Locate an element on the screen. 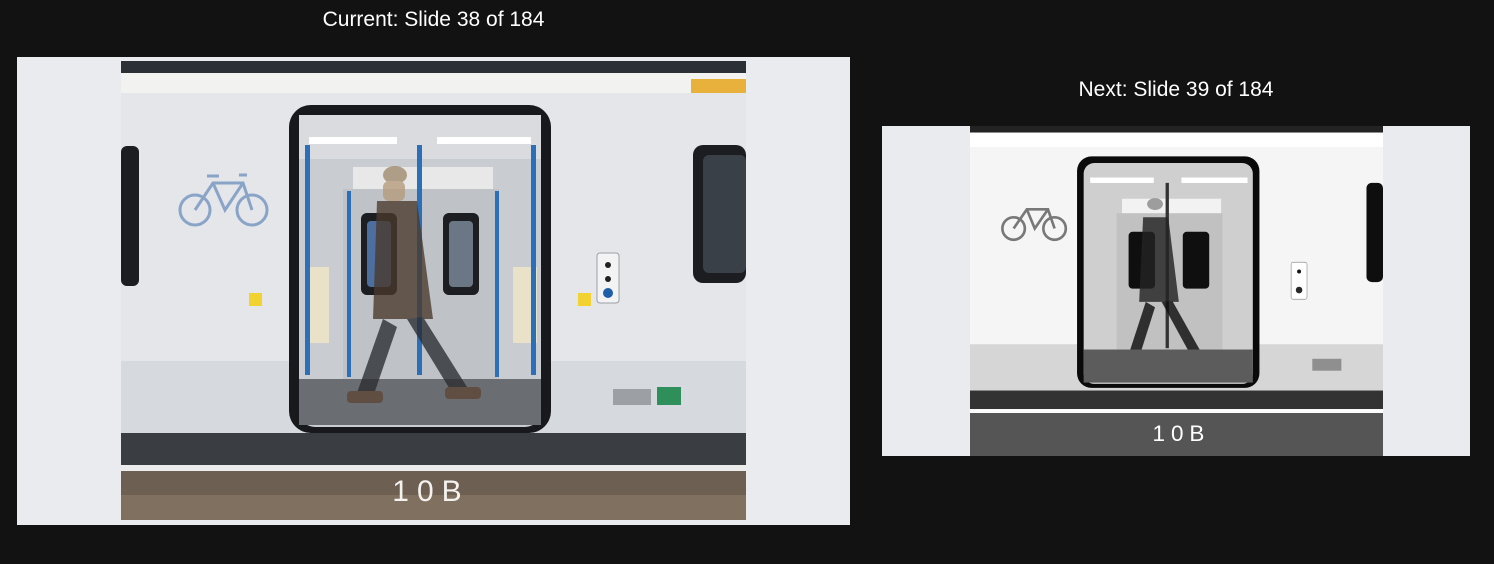  current-slide-label: Current: Slide 38 of 184 is located at coordinates (433, 19).